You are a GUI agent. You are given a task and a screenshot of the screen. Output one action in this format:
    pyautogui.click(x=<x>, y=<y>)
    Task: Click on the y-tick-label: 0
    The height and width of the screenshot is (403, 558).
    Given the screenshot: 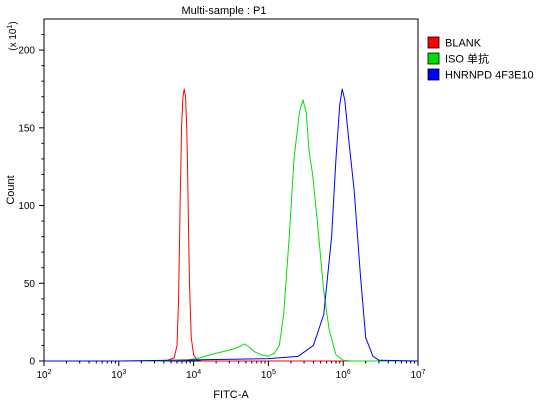 What is the action you would take?
    pyautogui.click(x=32, y=362)
    